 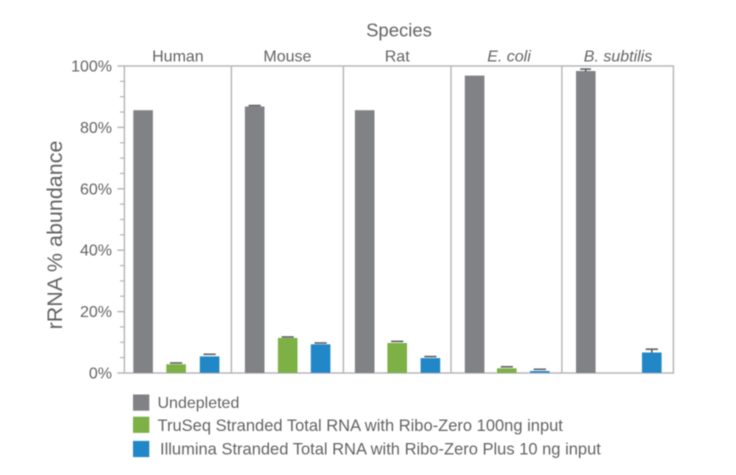 I want to click on svg-text: Species, so click(x=399, y=30).